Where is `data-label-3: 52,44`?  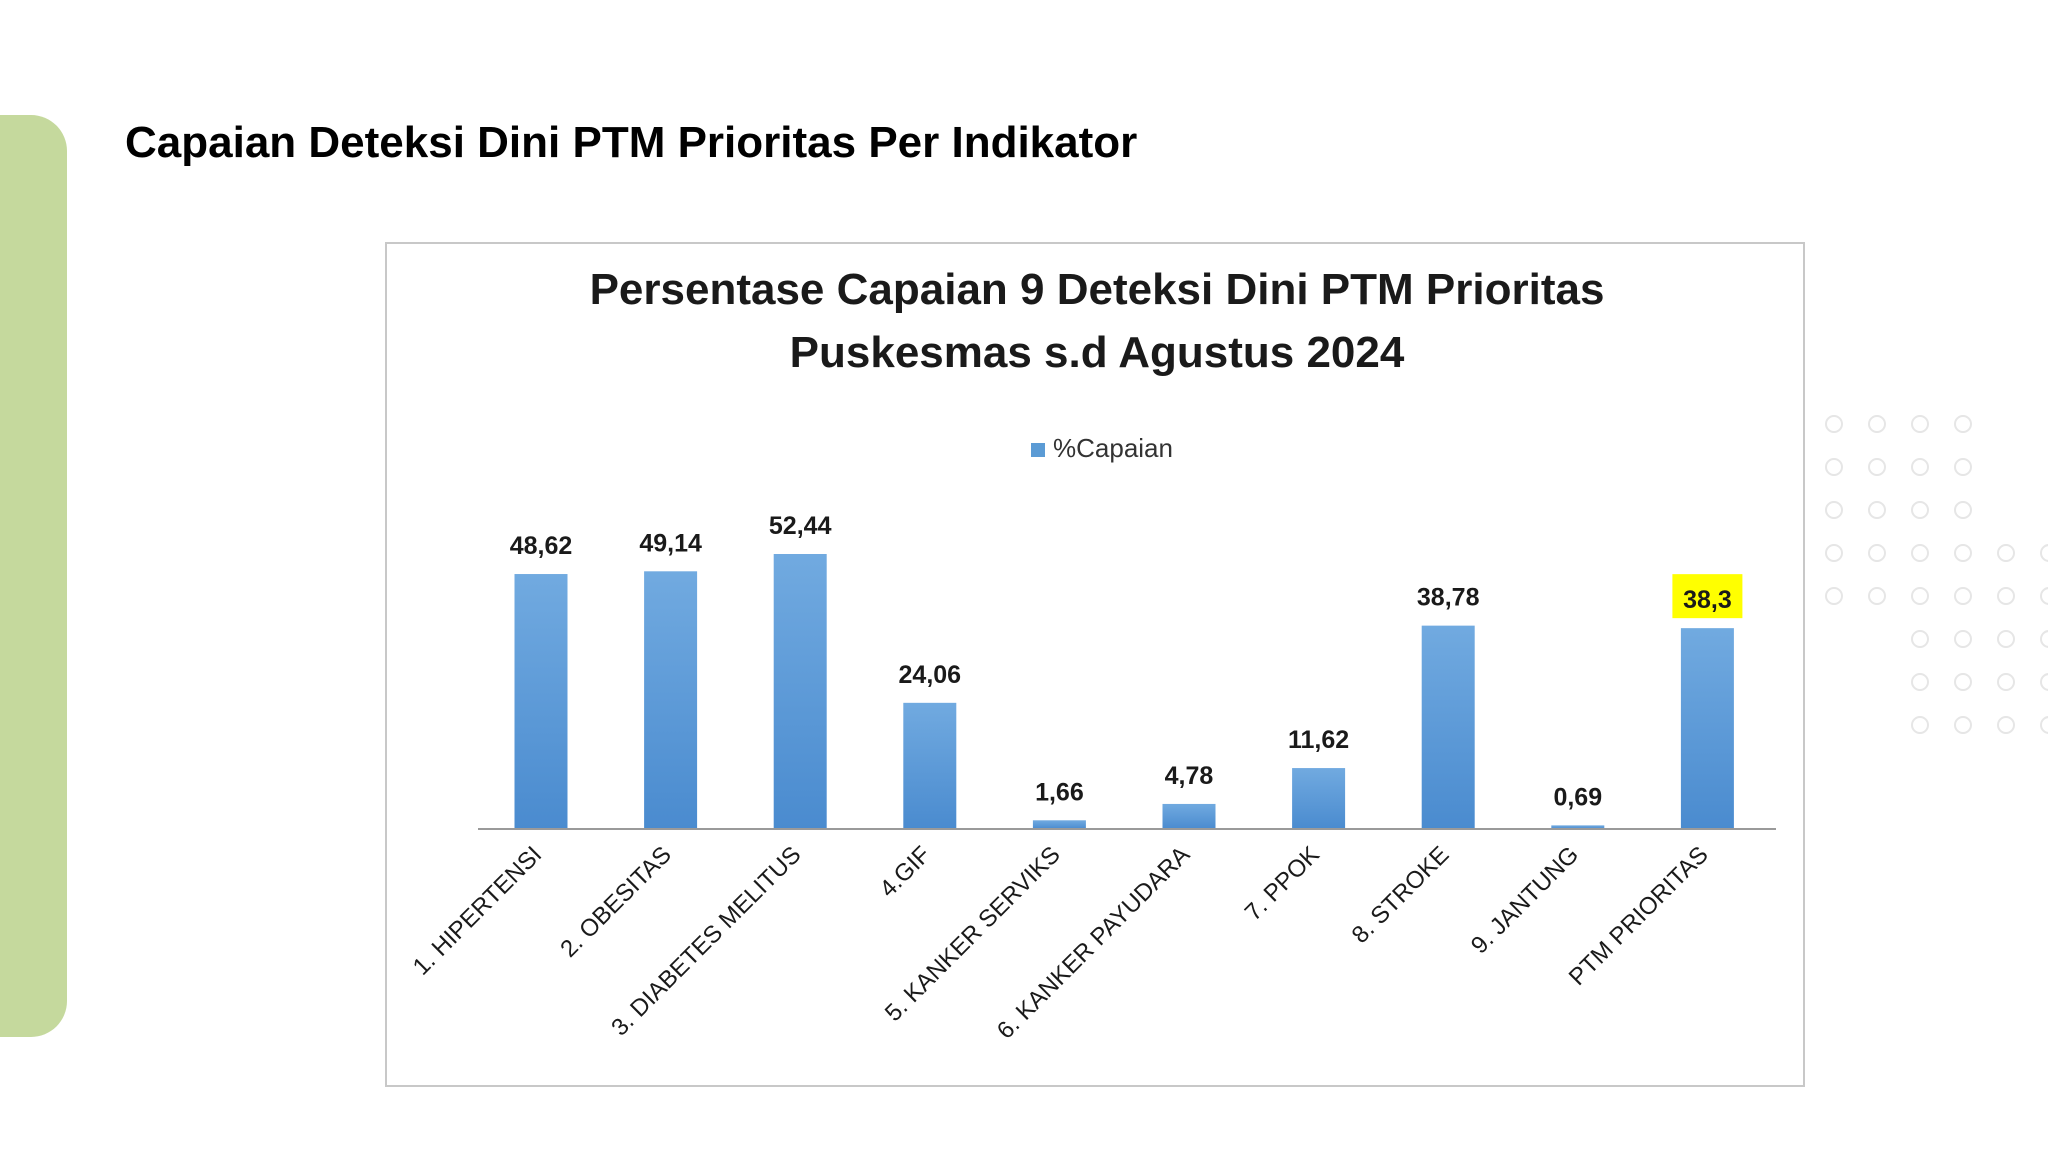 data-label-3: 52,44 is located at coordinates (800, 526).